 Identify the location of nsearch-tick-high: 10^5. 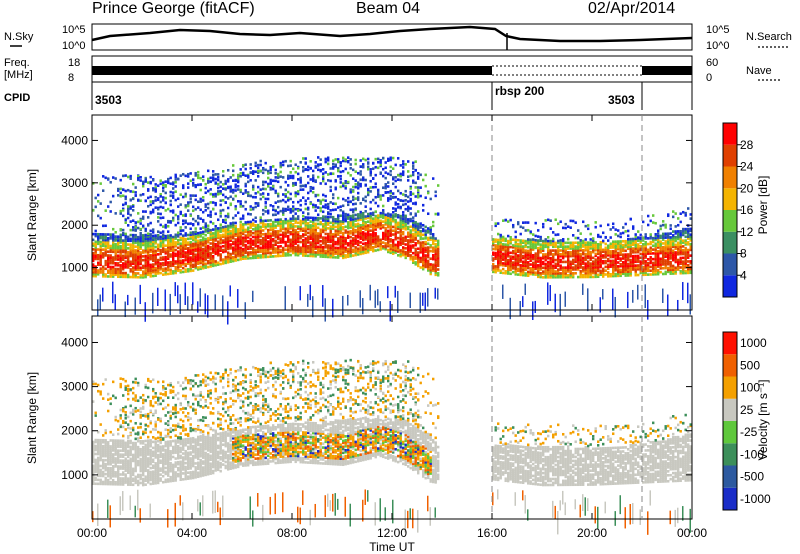
(718, 30).